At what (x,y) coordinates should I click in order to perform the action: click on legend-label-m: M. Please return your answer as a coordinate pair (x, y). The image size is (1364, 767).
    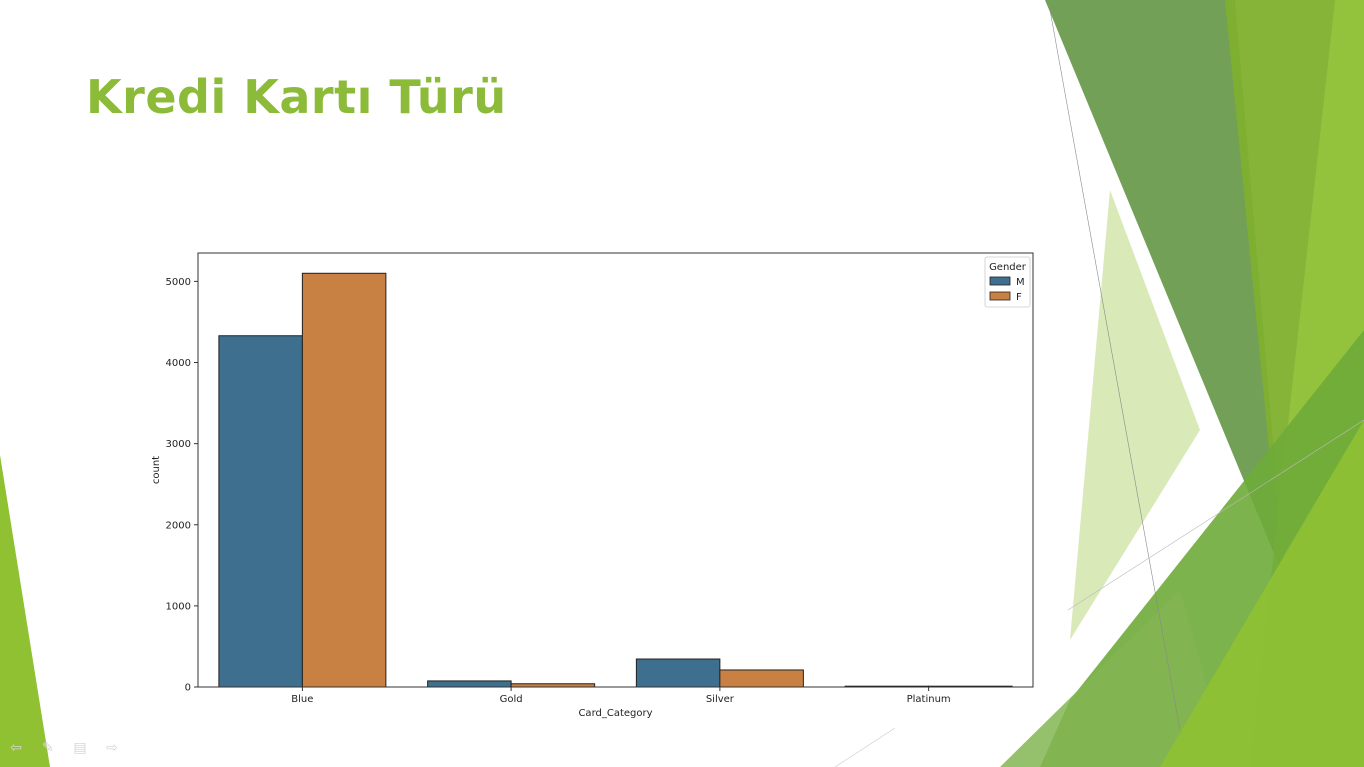
    Looking at the image, I should click on (1020, 282).